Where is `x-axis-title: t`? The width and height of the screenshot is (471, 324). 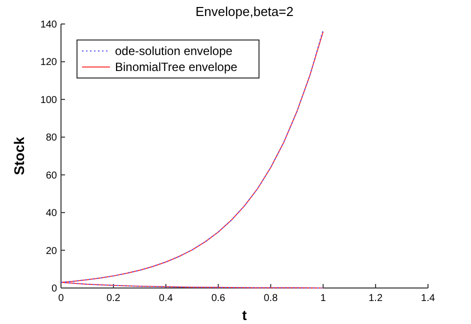 x-axis-title: t is located at coordinates (245, 315).